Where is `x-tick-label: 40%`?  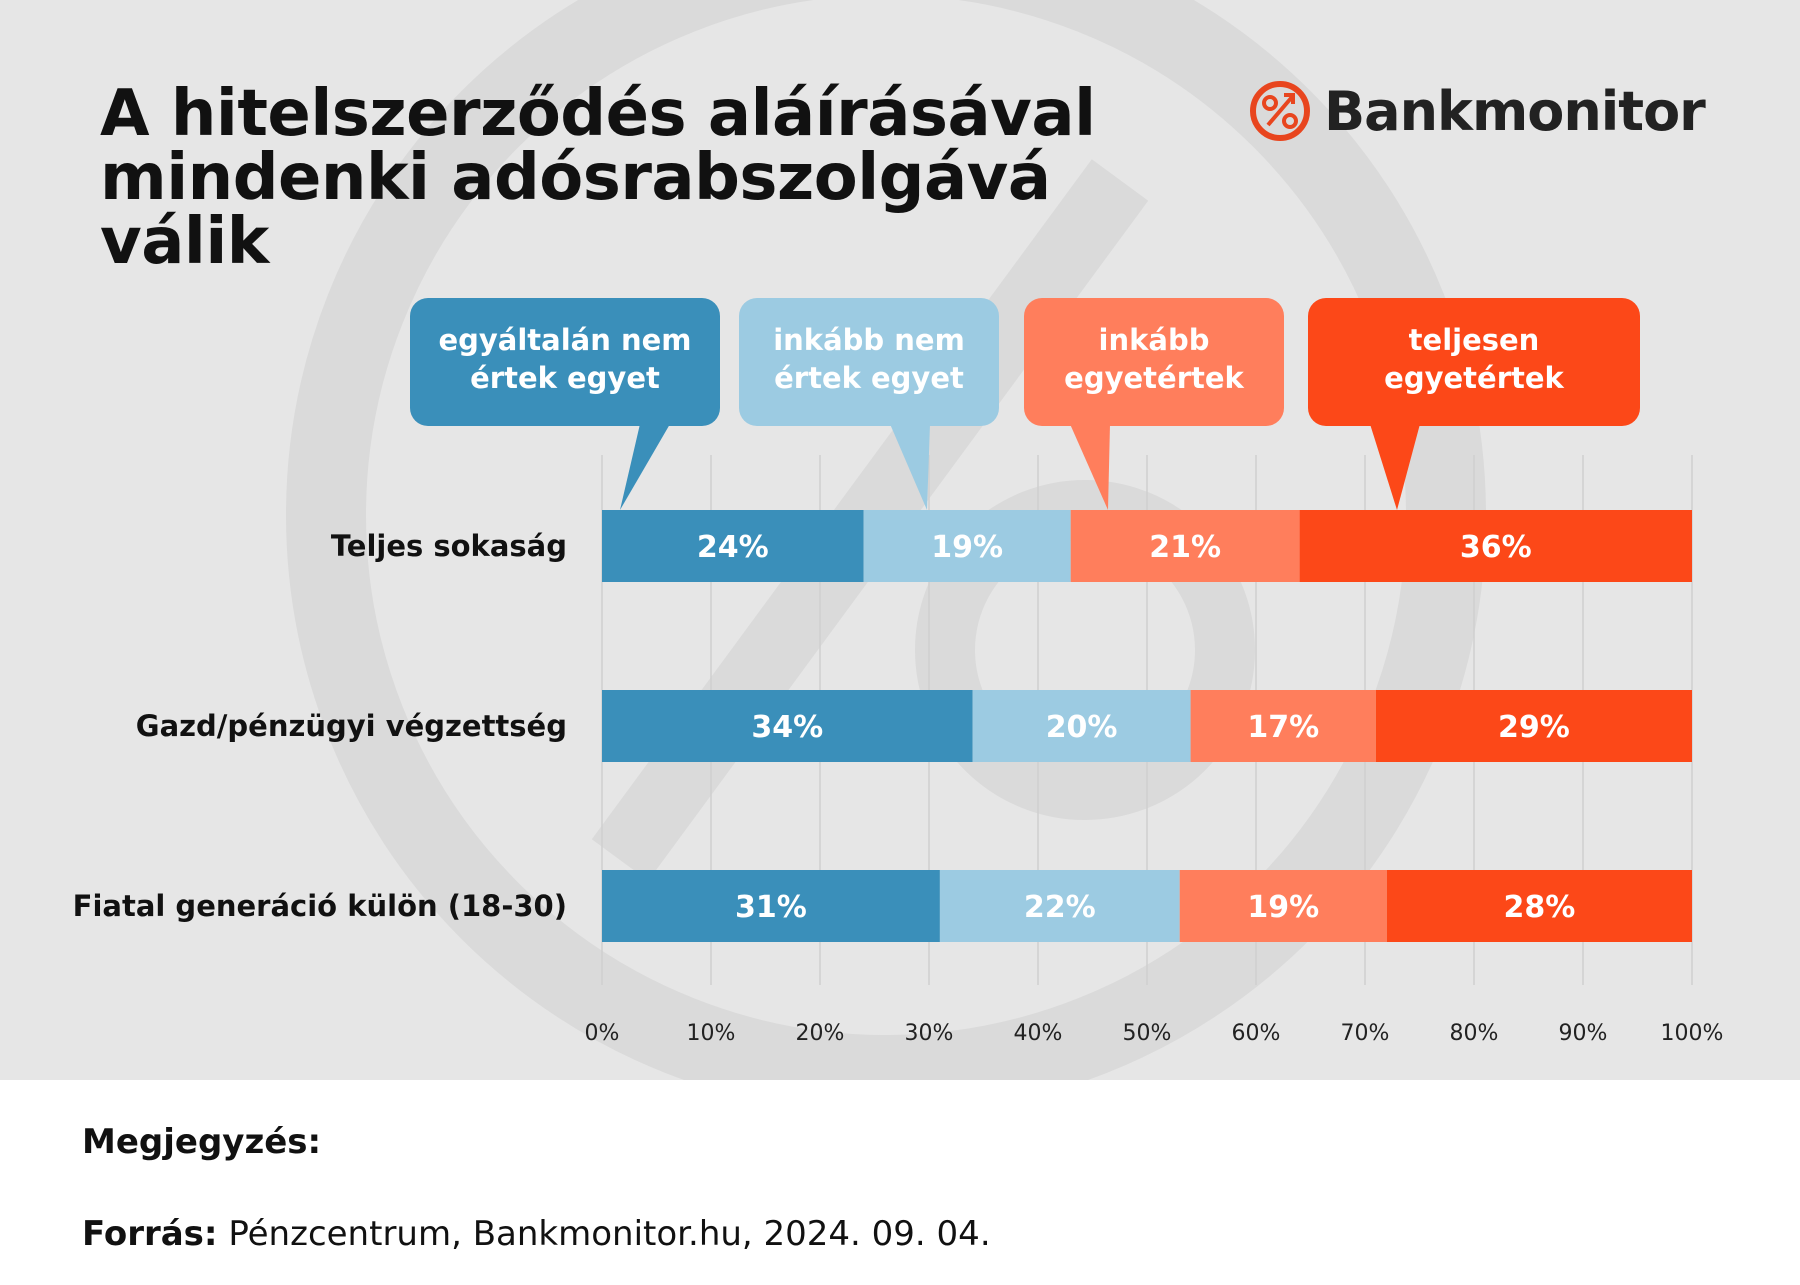
x-tick-label: 40% is located at coordinates (1038, 1033).